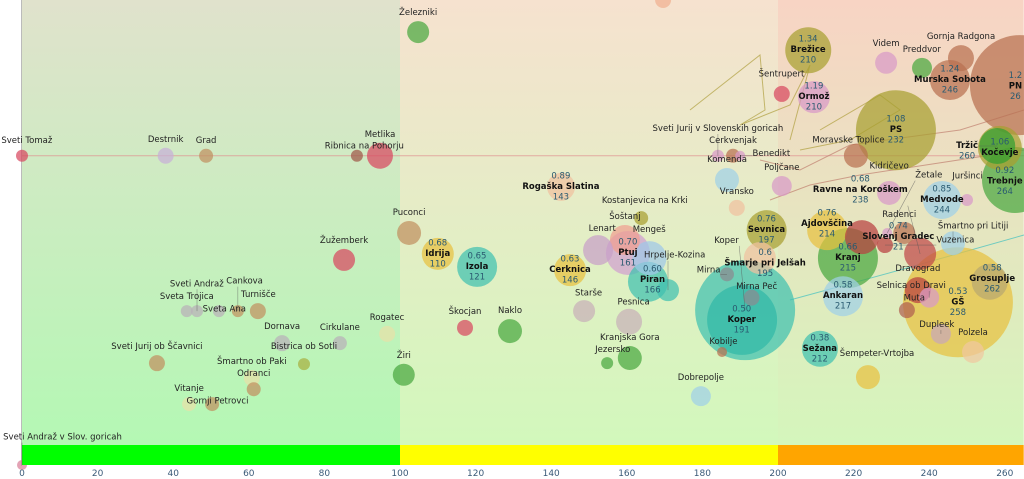 The image size is (1024, 479). Describe the element at coordinates (827, 234) in the screenshot. I see `bubble-count: 214` at that location.